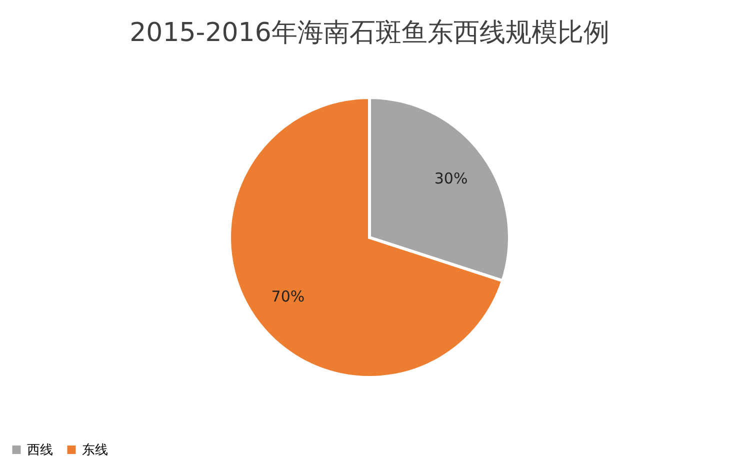 The height and width of the screenshot is (473, 739). Describe the element at coordinates (40, 450) in the screenshot. I see `legend-label: 西线` at that location.